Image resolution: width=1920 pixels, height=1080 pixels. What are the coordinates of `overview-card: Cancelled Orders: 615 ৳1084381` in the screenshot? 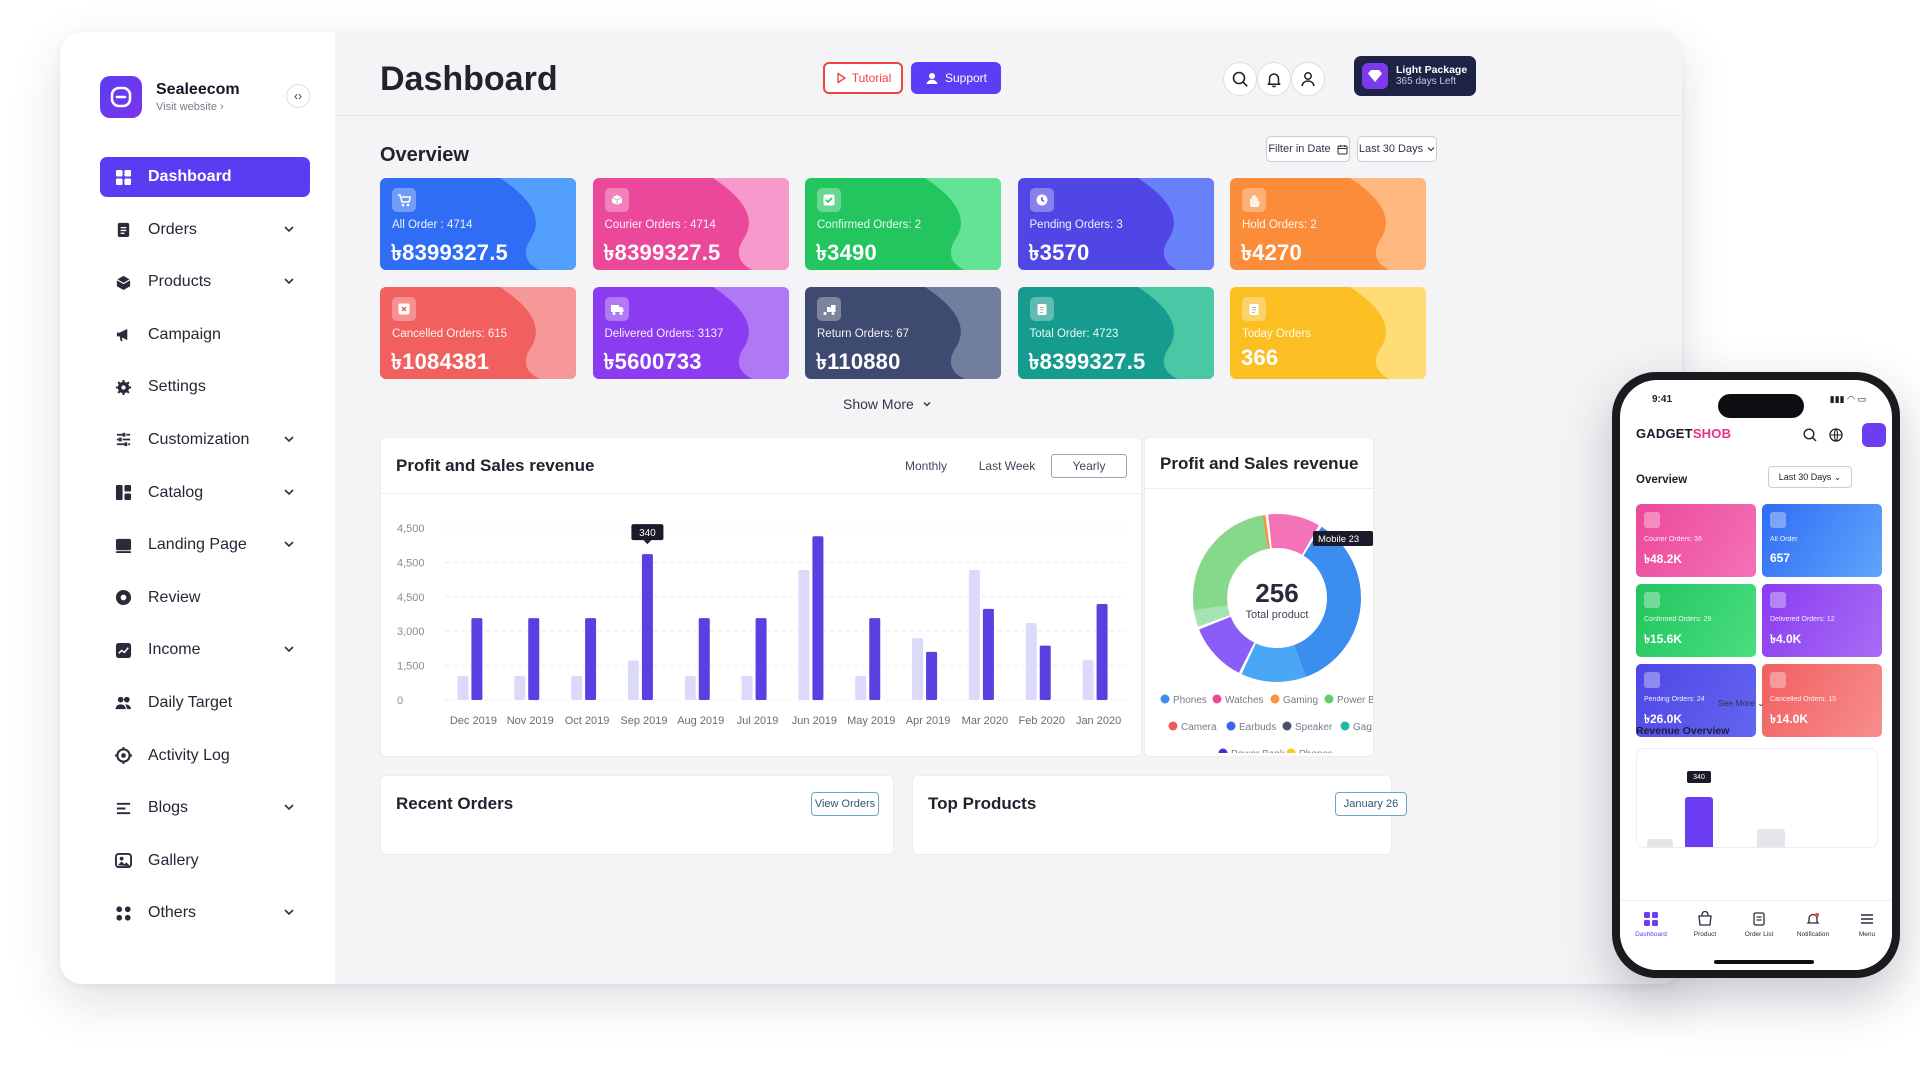 It's located at (478, 333).